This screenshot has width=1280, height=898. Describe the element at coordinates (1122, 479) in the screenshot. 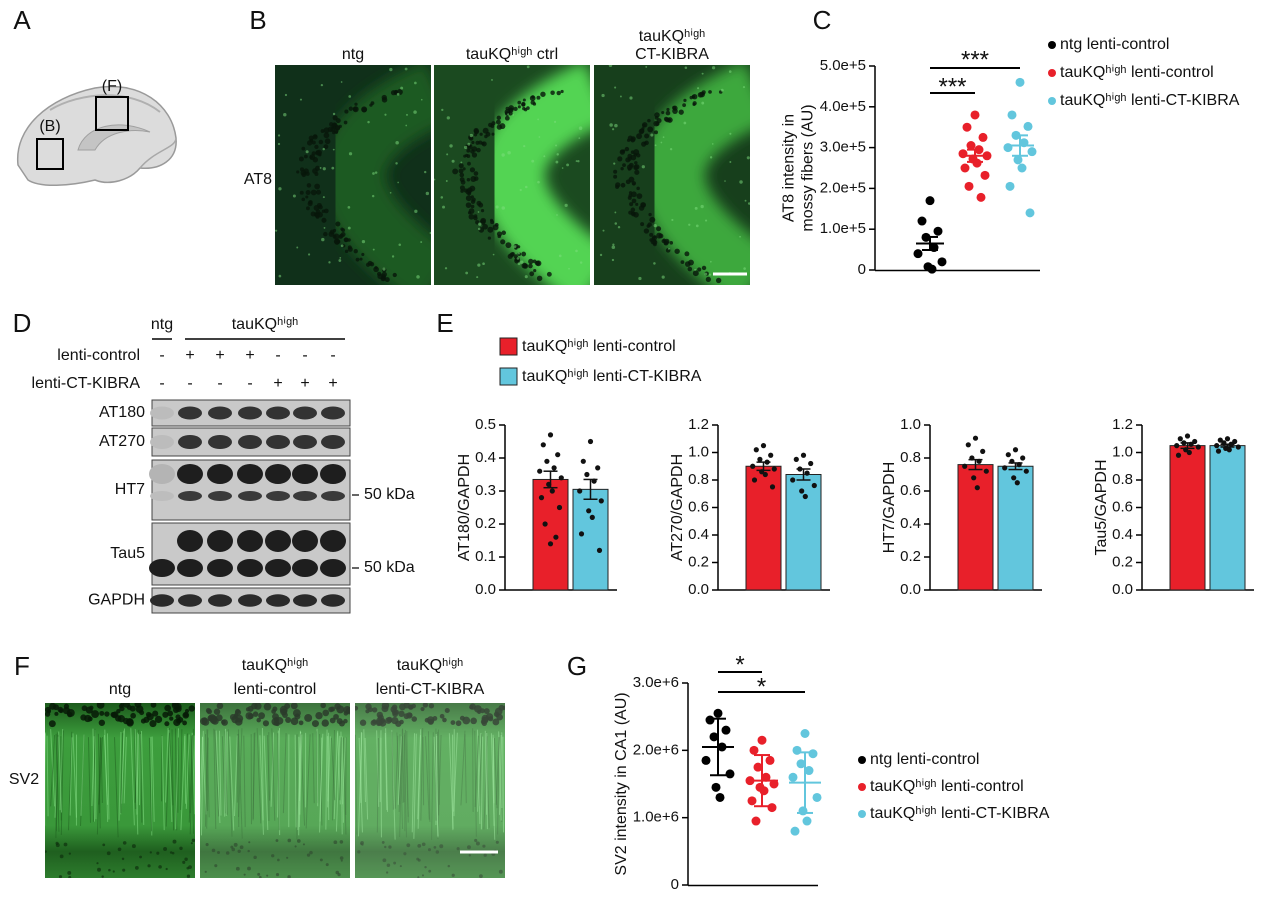

I see `y-tick-label: 0.8` at that location.